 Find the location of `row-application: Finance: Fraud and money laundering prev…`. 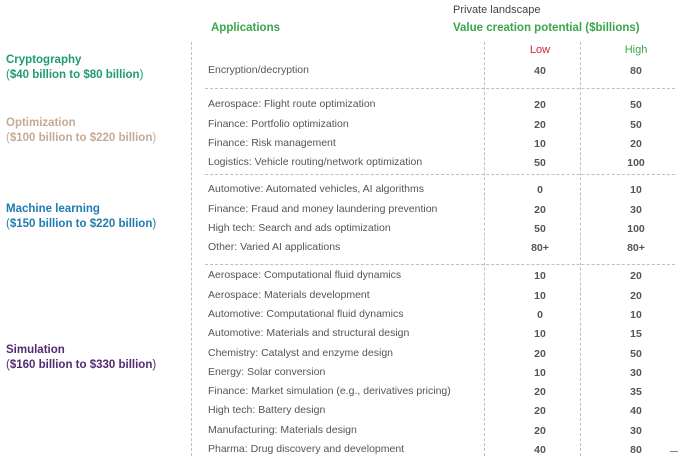

row-application: Finance: Fraud and money laundering prev… is located at coordinates (323, 209).